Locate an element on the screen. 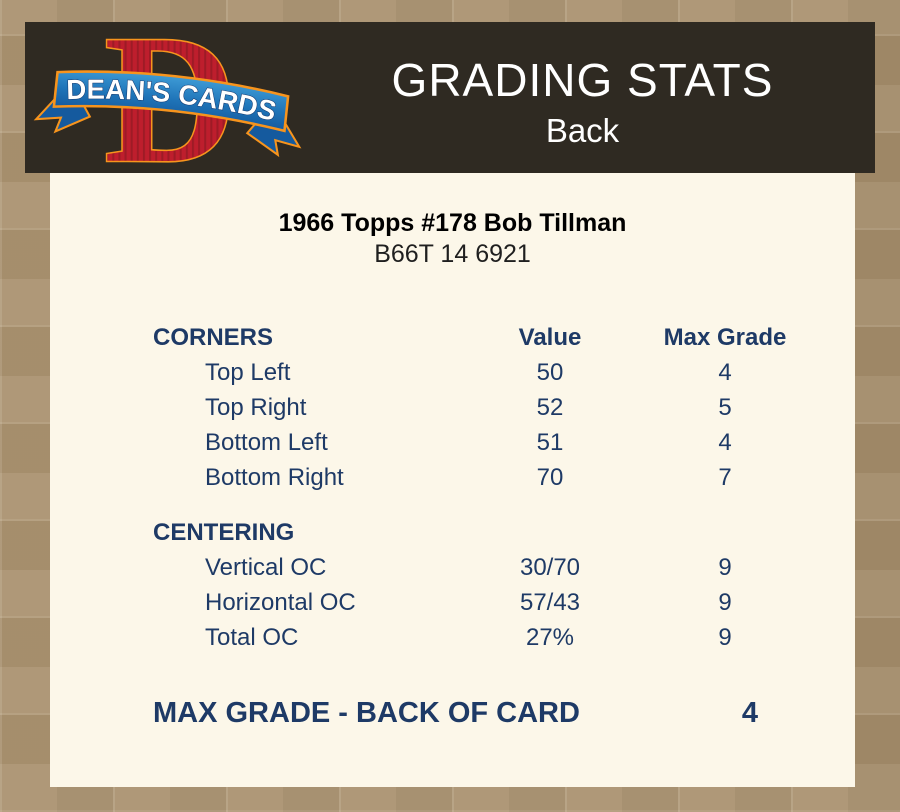 The width and height of the screenshot is (900, 812). table-row: Bottom Right 70 7 is located at coordinates (452, 477).